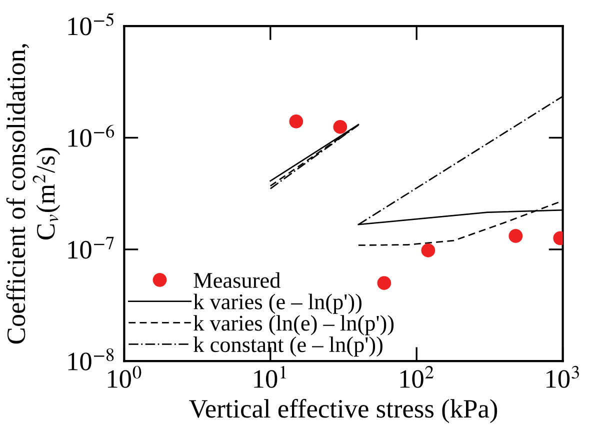 This screenshot has width=600, height=434. Describe the element at coordinates (417, 377) in the screenshot. I see `x-tick-label: 10$^{2}$` at that location.